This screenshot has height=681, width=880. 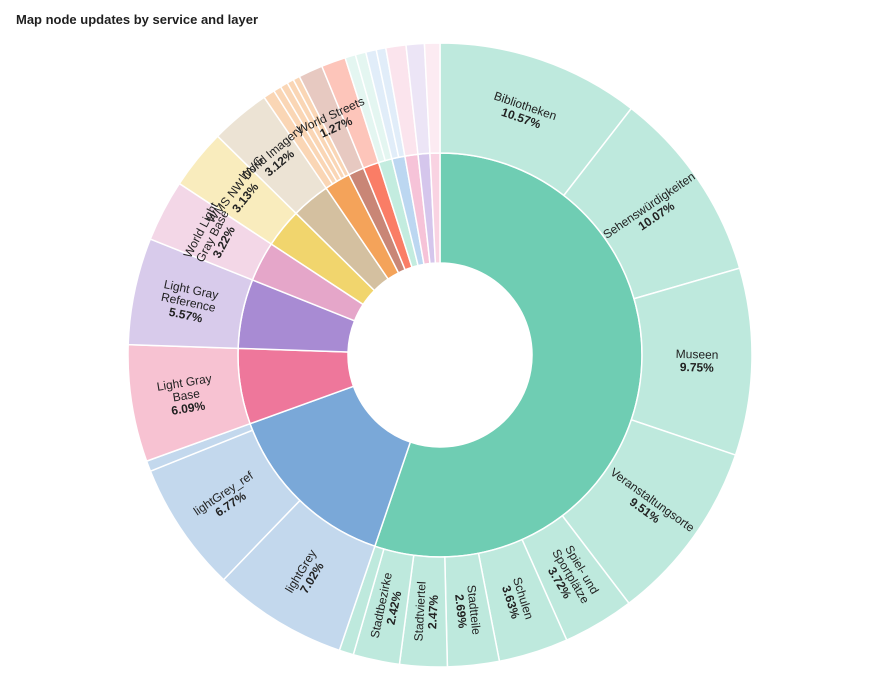 I want to click on layer-percent-stadtviertel: 2.47%, so click(x=433, y=611).